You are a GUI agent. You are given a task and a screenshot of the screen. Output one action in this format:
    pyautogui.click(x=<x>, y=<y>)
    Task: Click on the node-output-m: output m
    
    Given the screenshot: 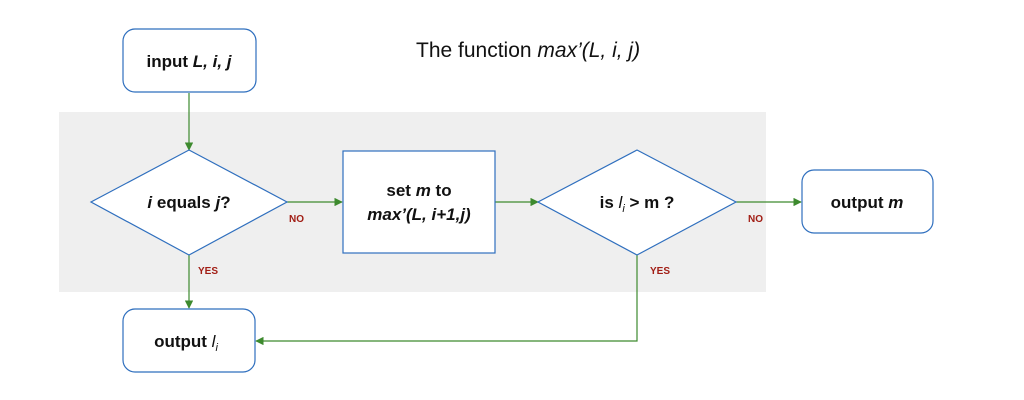 What is the action you would take?
    pyautogui.click(x=867, y=201)
    